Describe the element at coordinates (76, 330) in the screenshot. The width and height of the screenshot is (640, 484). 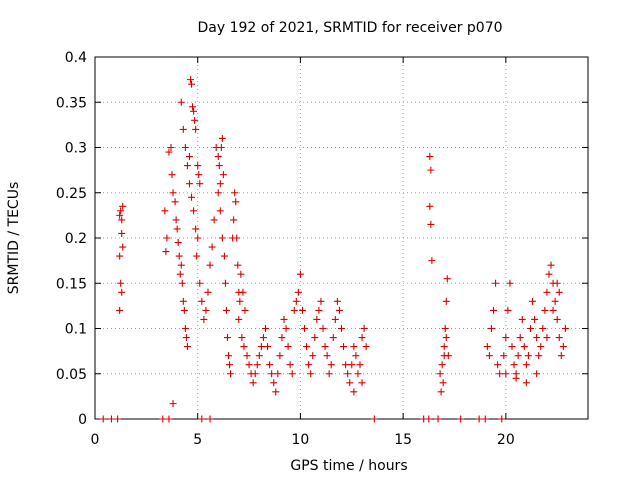
I see `y-tick-label: 0.1` at that location.